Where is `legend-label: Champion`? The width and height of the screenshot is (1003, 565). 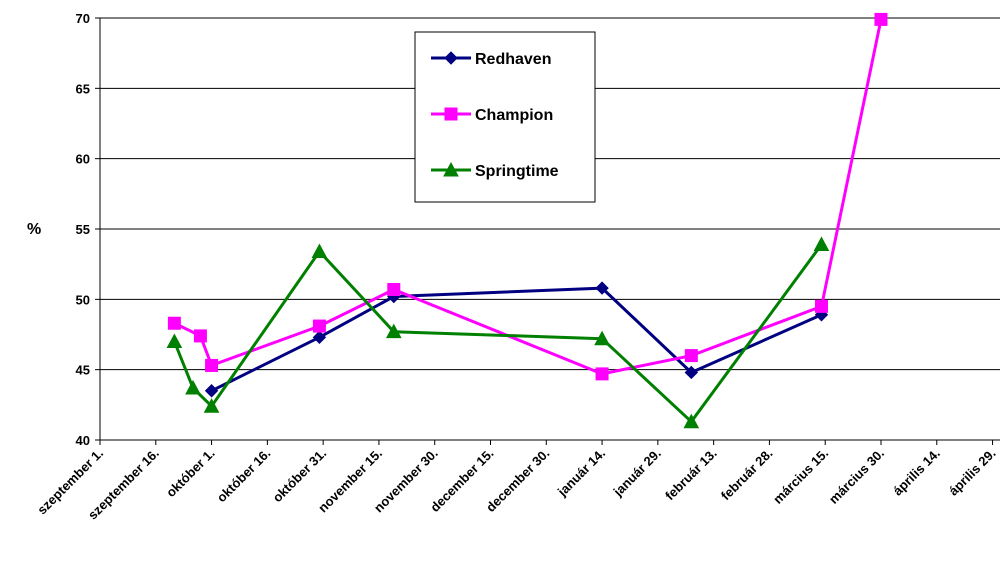
legend-label: Champion is located at coordinates (514, 115).